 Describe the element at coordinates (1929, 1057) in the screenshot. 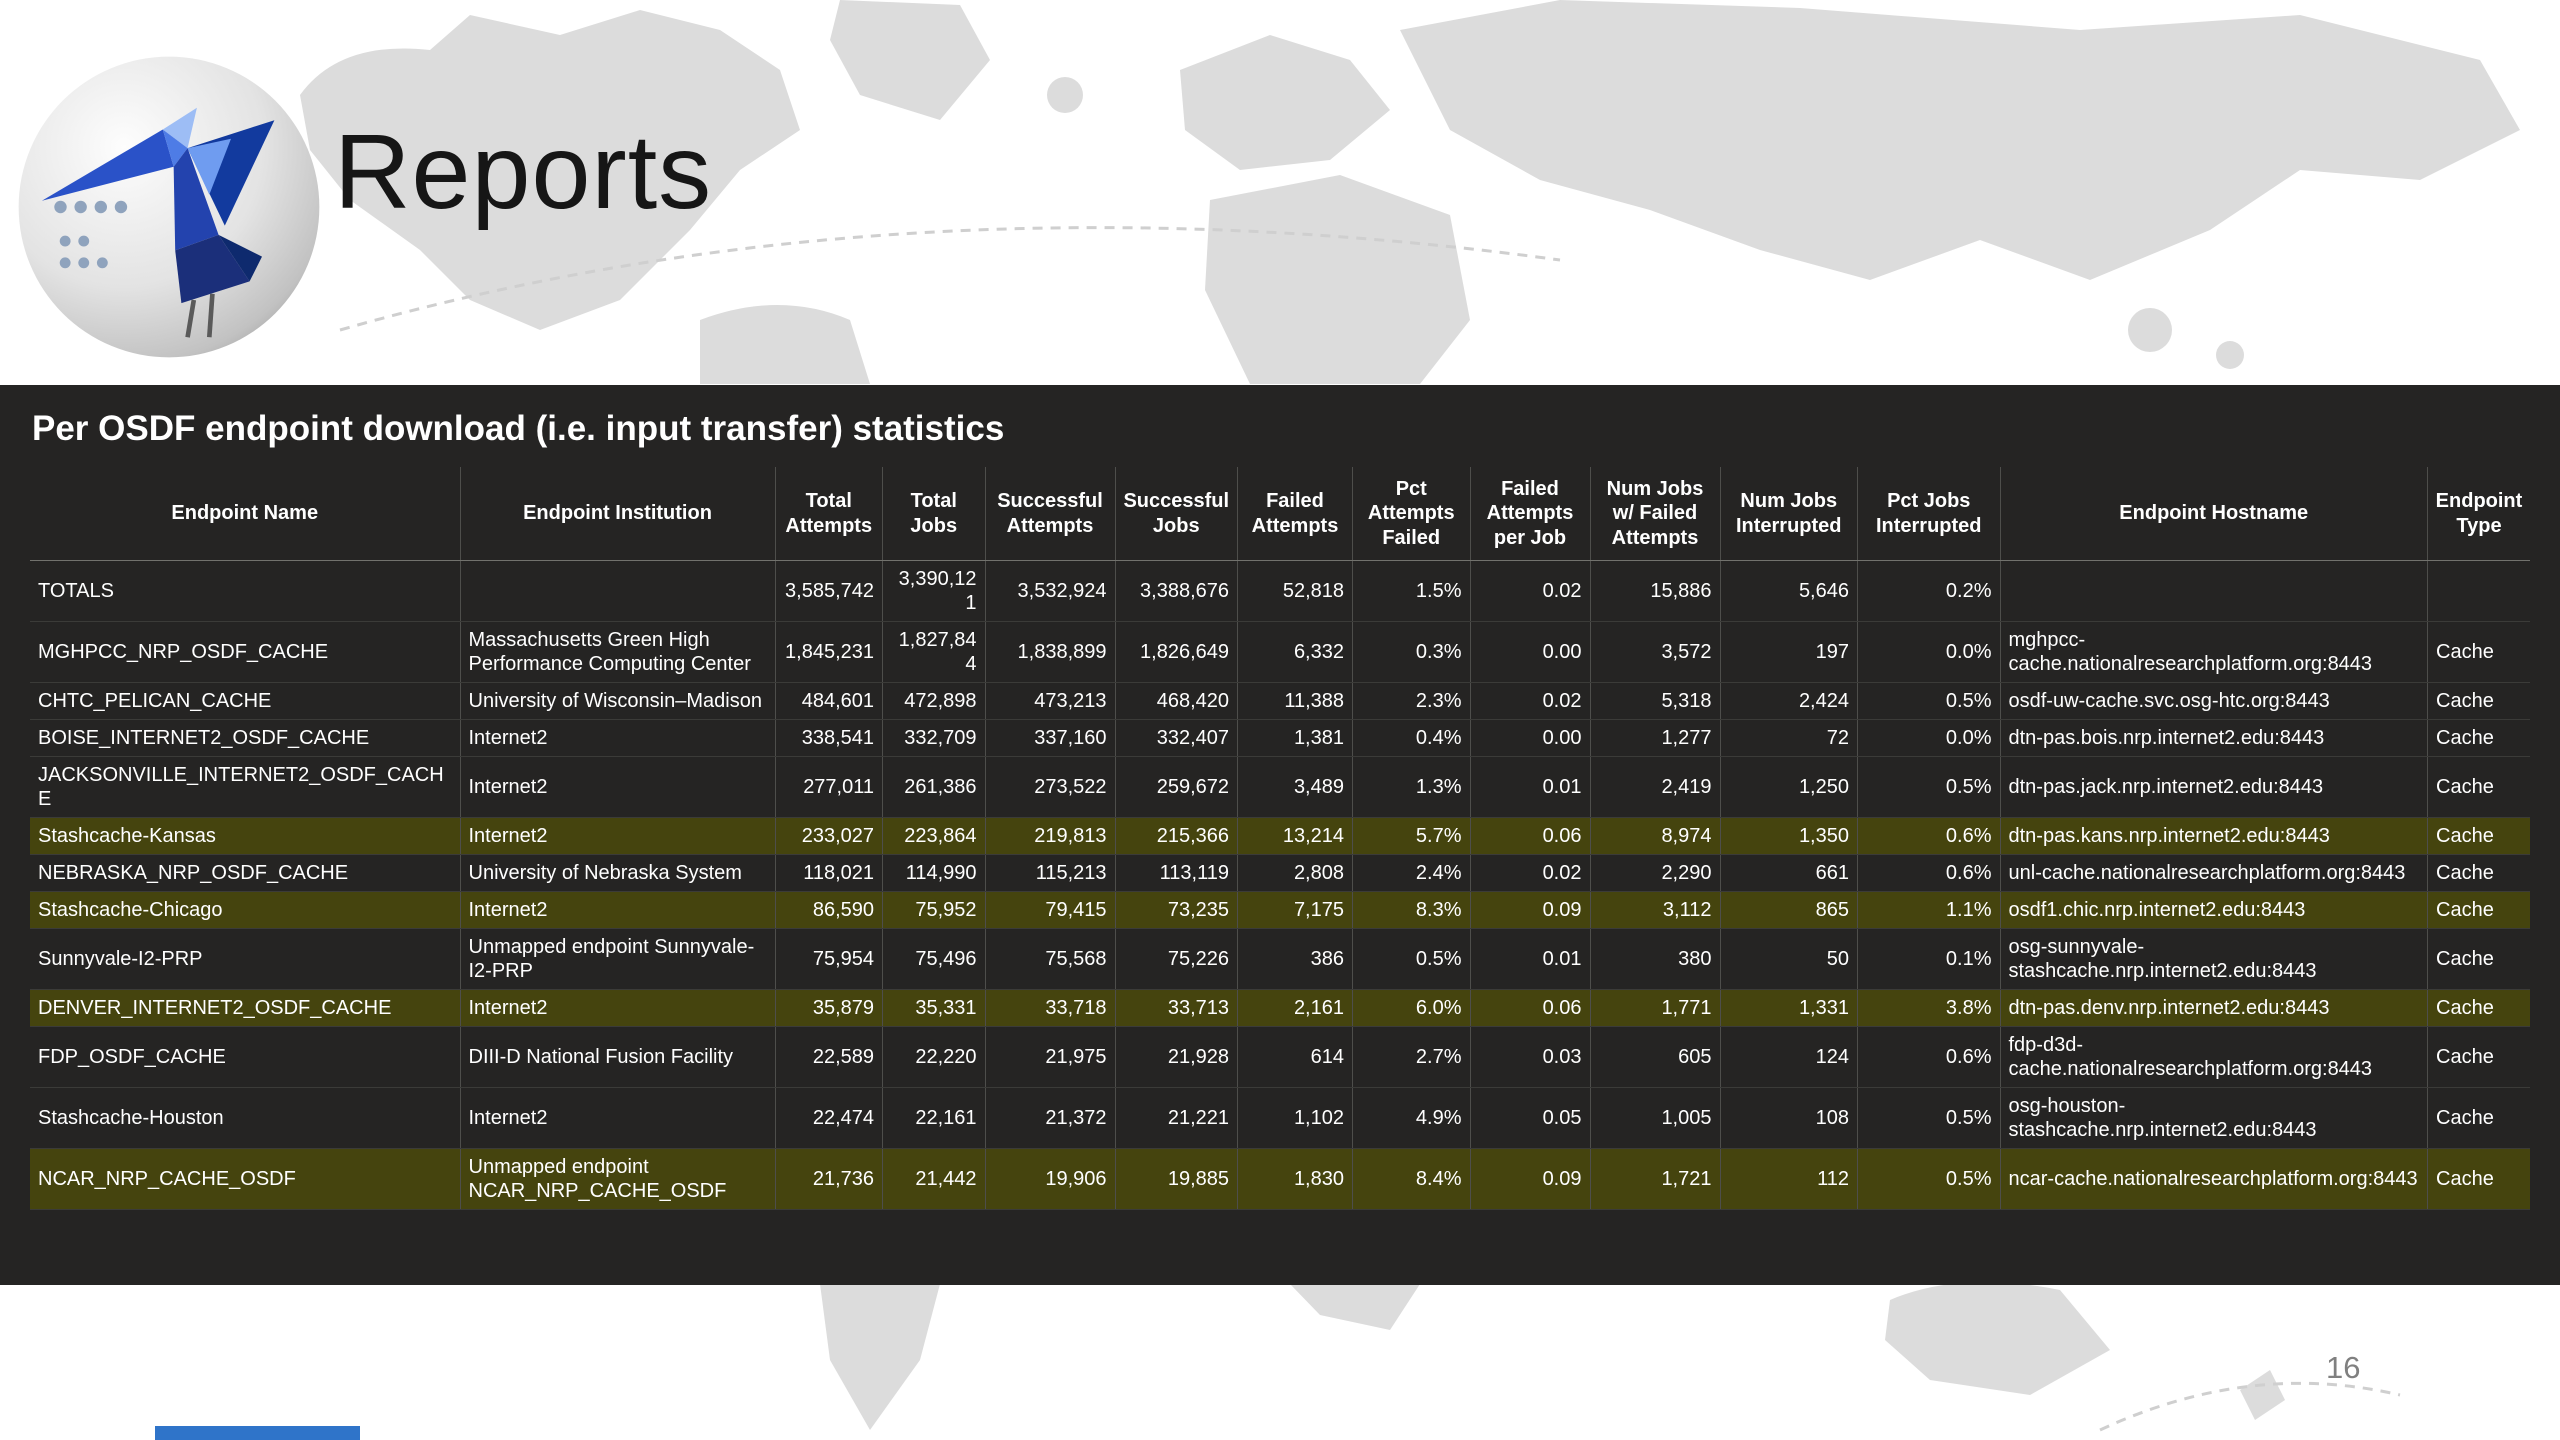

I see `table-cell: 0.6%` at that location.